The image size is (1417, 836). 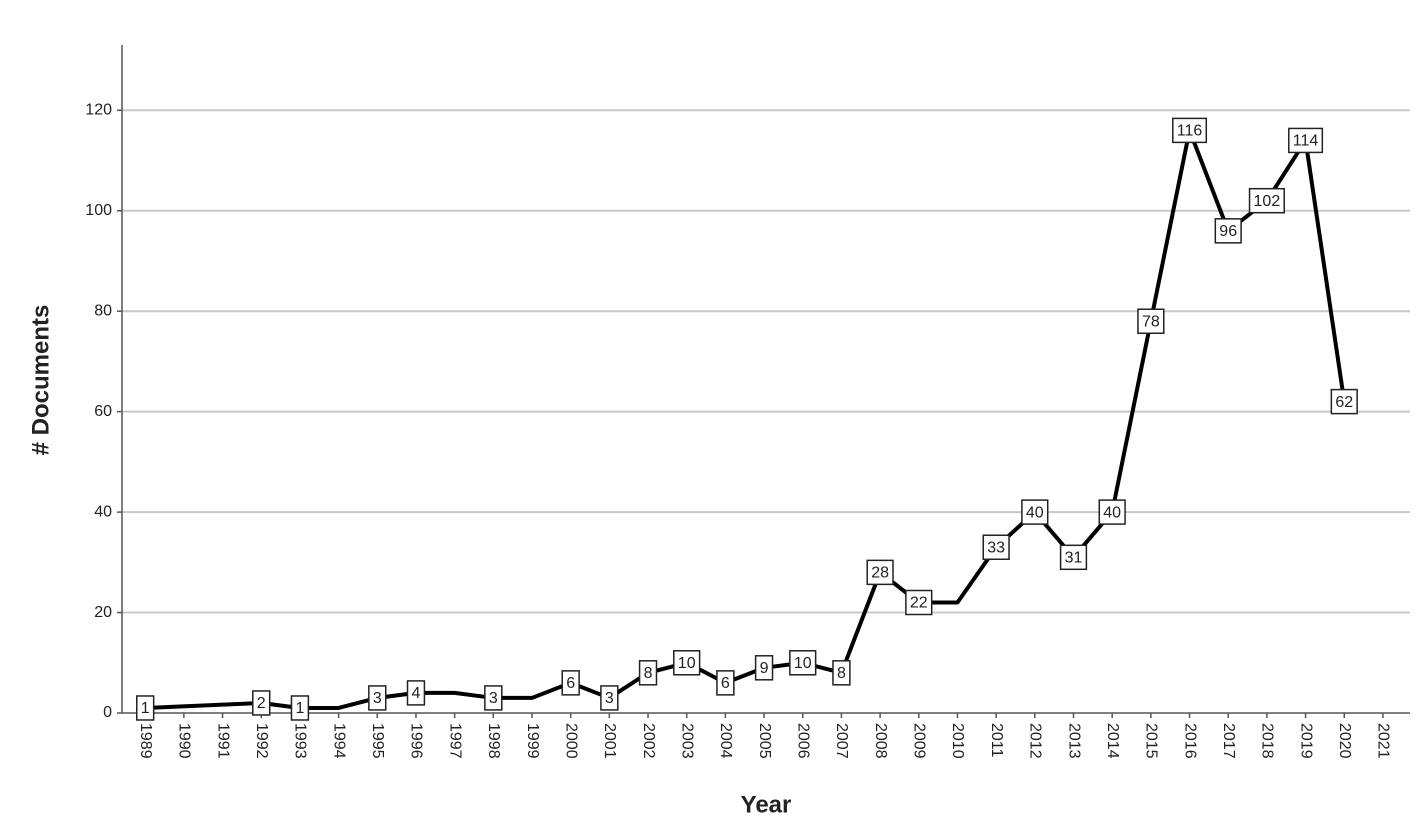 What do you see at coordinates (184, 741) in the screenshot?
I see `x-tick-label: 1990` at bounding box center [184, 741].